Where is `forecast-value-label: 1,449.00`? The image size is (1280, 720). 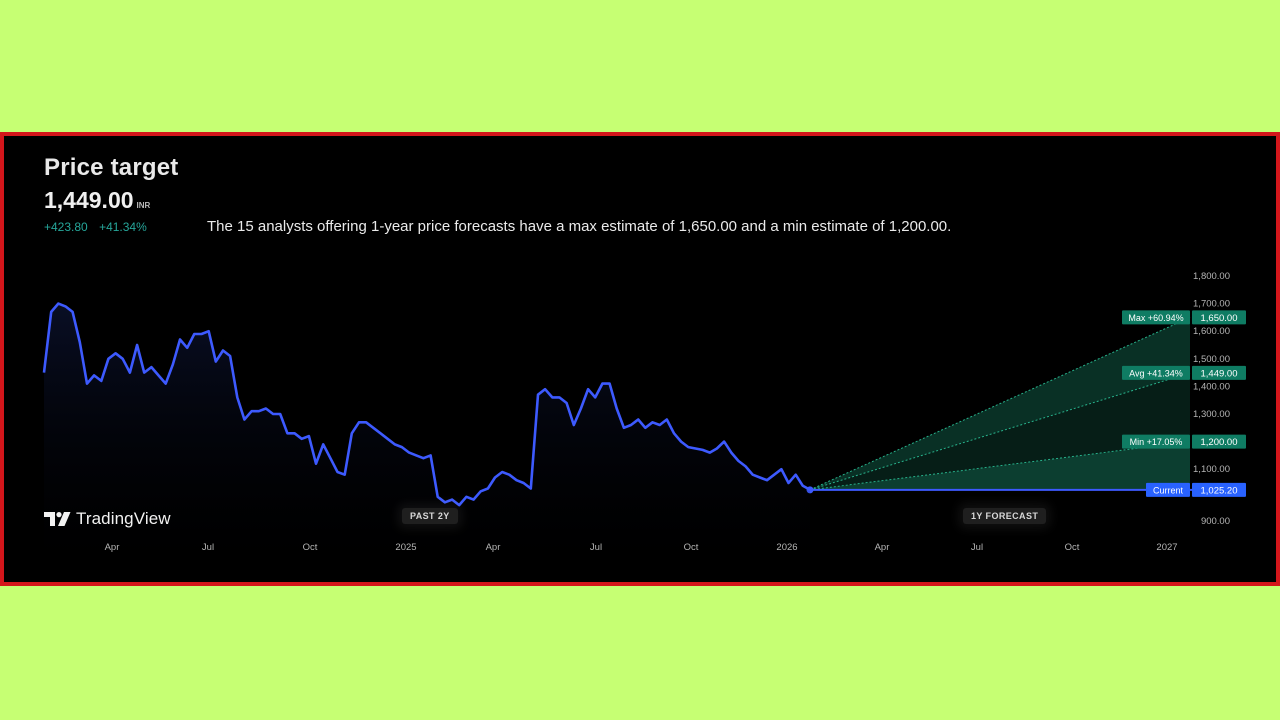 forecast-value-label: 1,449.00 is located at coordinates (1219, 373).